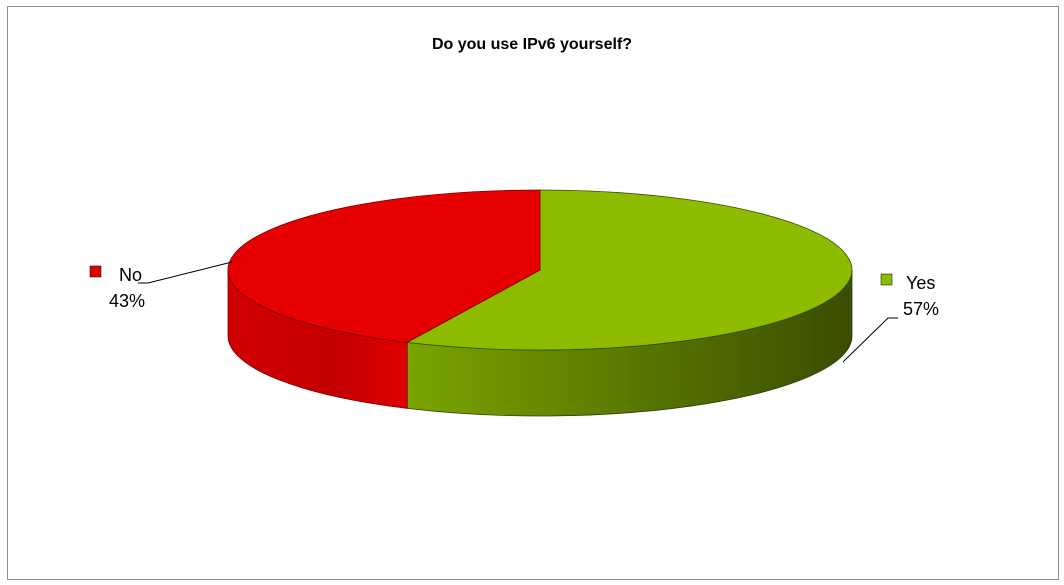 The width and height of the screenshot is (1064, 585). What do you see at coordinates (127, 301) in the screenshot?
I see `data-label-no-percent: 43%` at bounding box center [127, 301].